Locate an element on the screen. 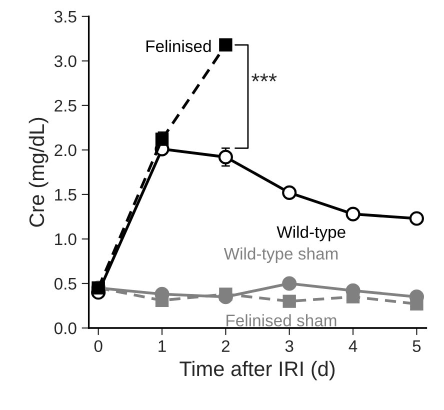 The width and height of the screenshot is (444, 410). series-label: Felinised is located at coordinates (178, 46).